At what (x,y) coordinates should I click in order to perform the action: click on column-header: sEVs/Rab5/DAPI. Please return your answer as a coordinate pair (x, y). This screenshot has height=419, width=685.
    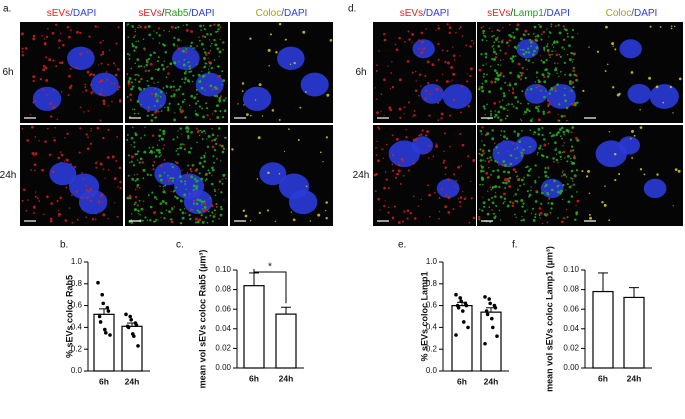
    Looking at the image, I should click on (176, 13).